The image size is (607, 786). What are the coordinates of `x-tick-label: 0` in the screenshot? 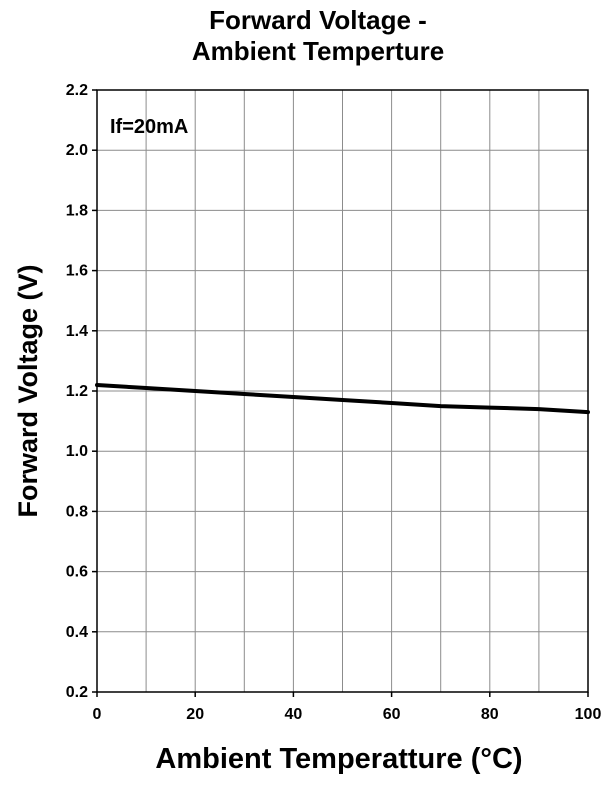 It's located at (97, 714).